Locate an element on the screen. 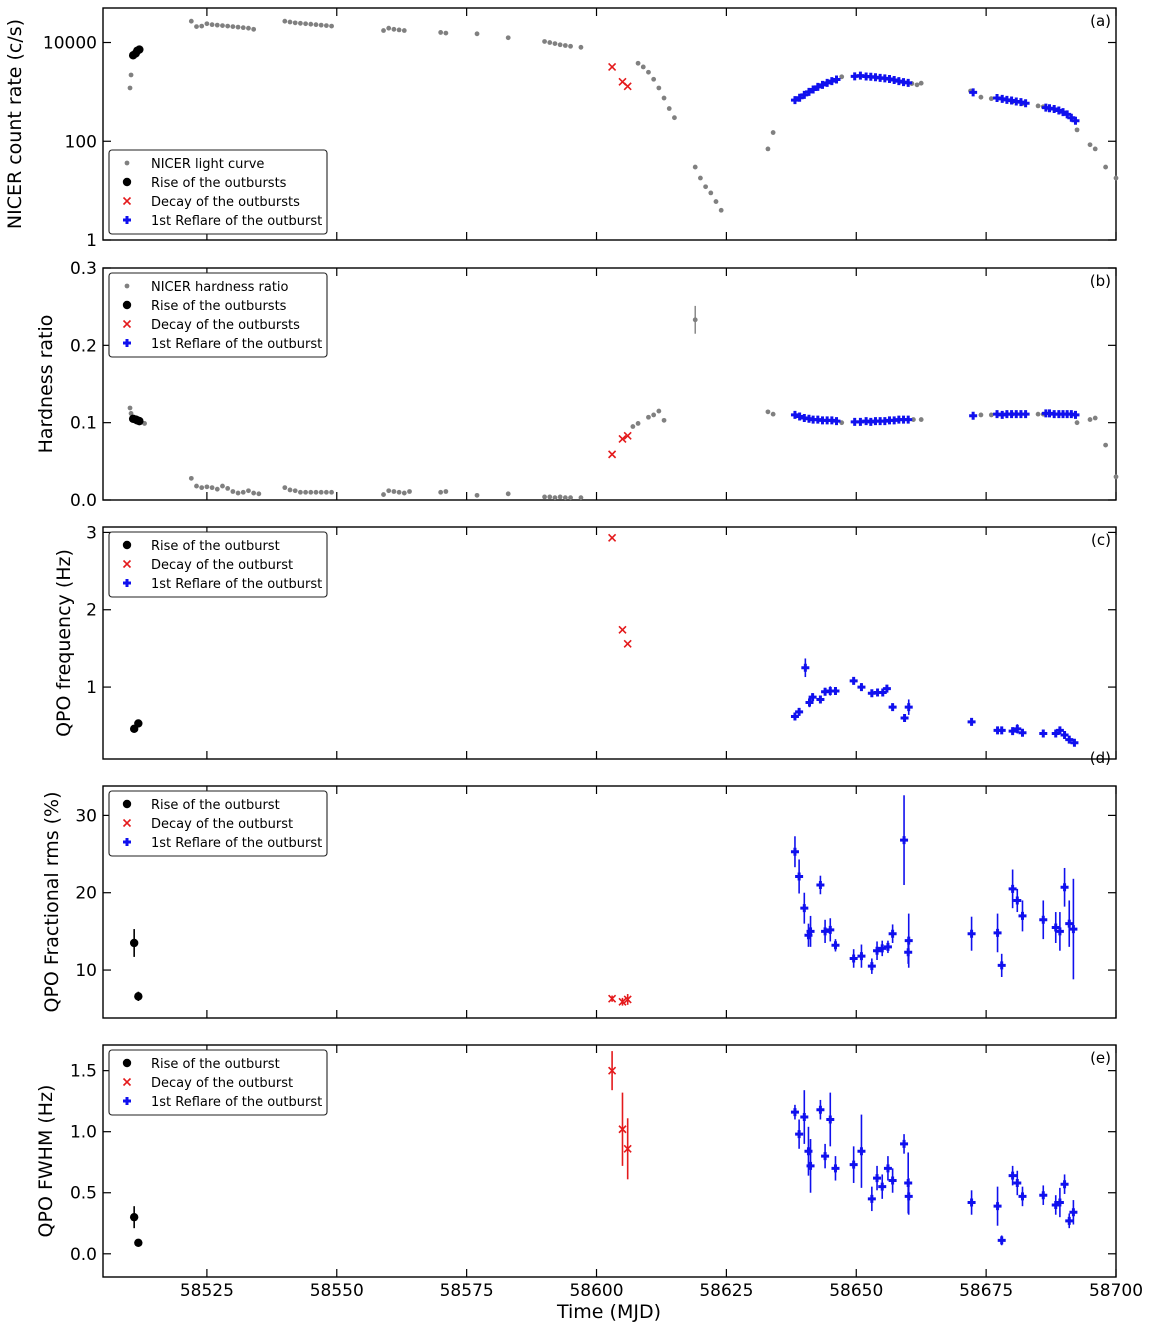 The height and width of the screenshot is (1325, 1155). x-tick-label: 58525 is located at coordinates (207, 1291).